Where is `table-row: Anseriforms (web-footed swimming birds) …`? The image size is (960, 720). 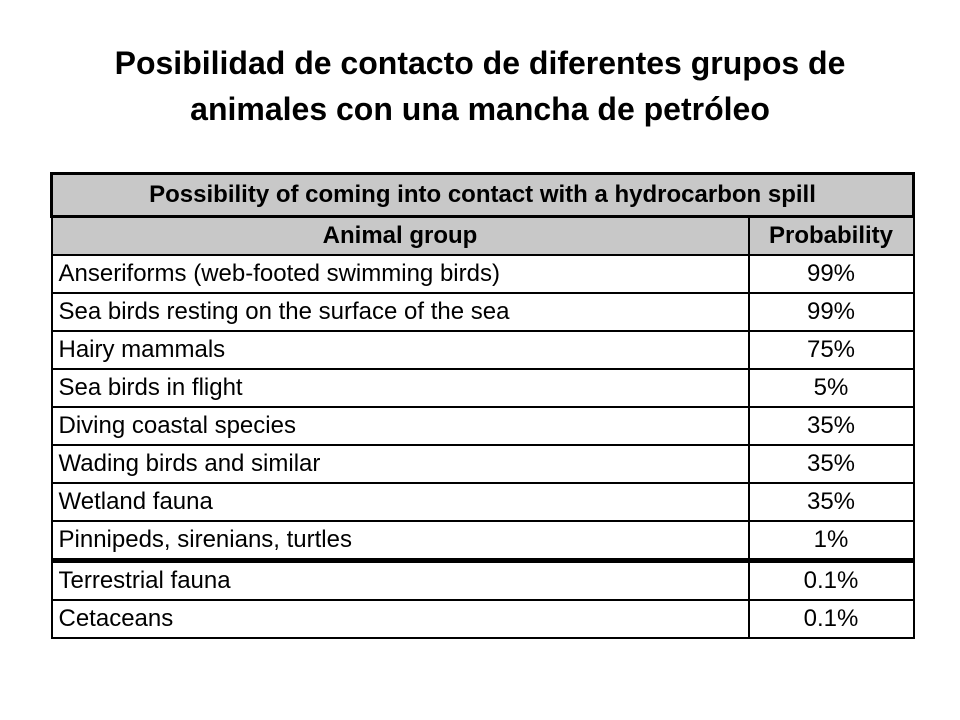
table-row: Anseriforms (web-footed swimming birds) … is located at coordinates (482, 274).